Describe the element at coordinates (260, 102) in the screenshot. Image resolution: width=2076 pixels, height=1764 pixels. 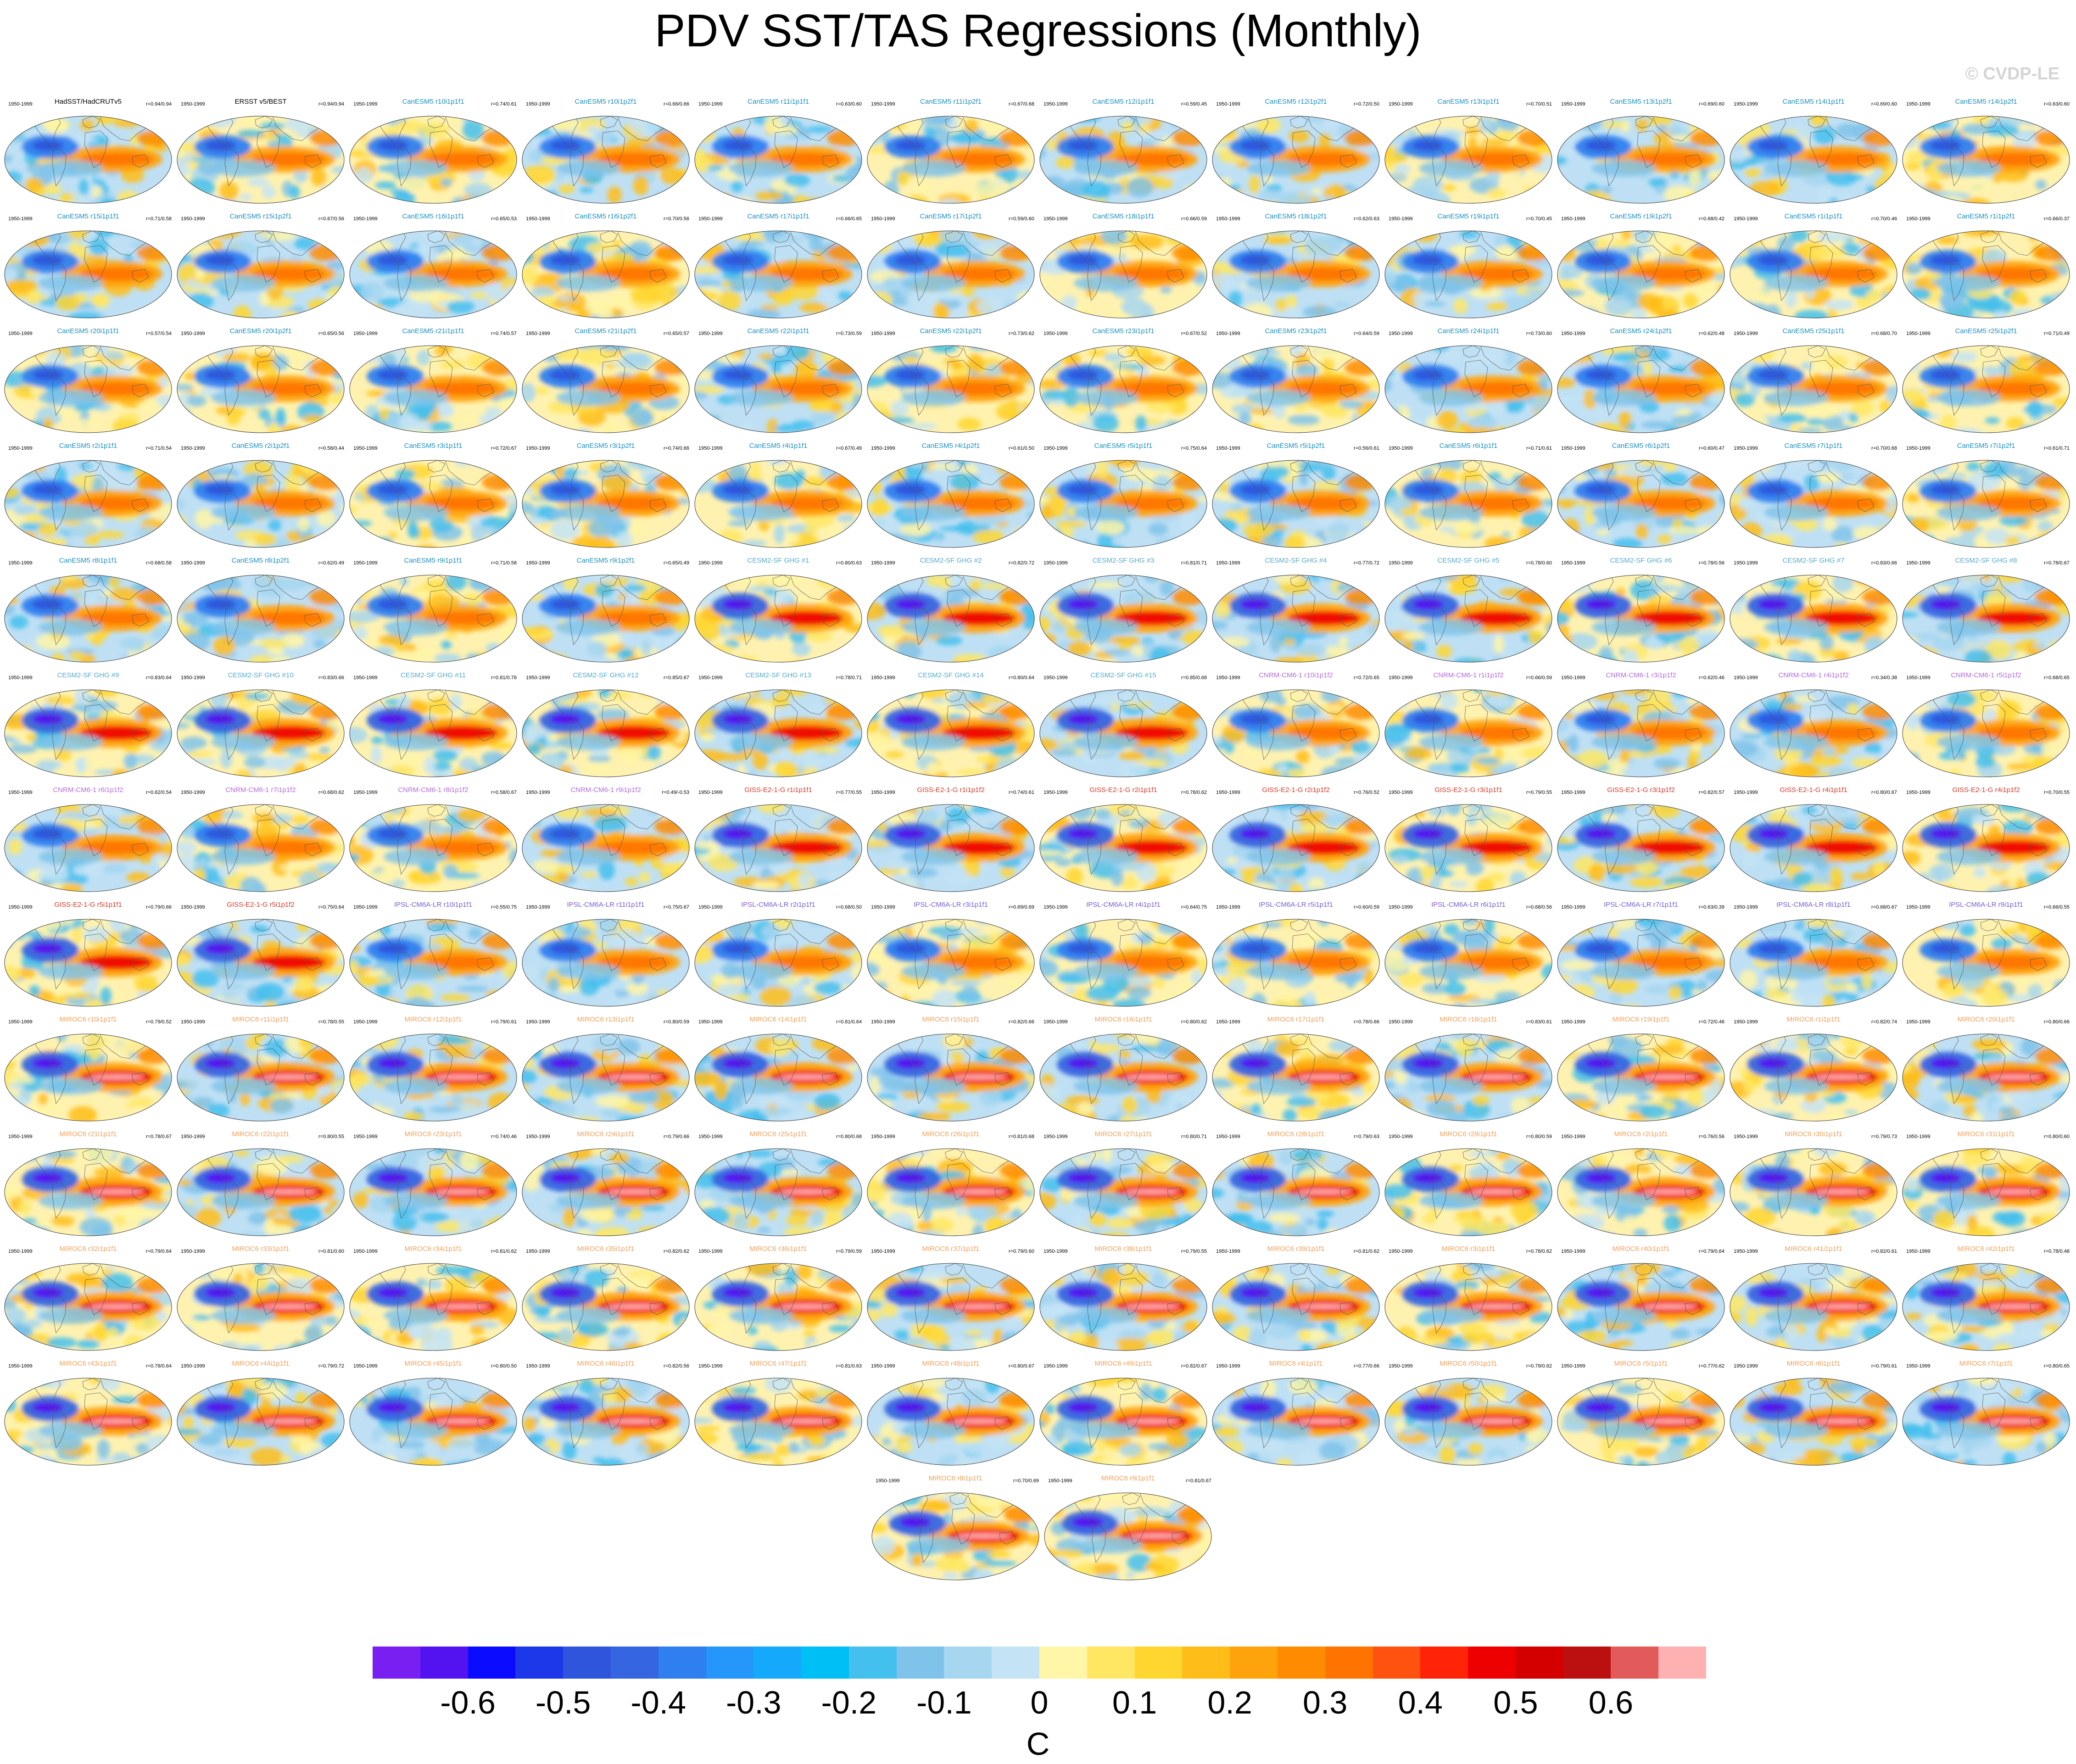
I see `panel-title: ERSST v5/BEST` at that location.